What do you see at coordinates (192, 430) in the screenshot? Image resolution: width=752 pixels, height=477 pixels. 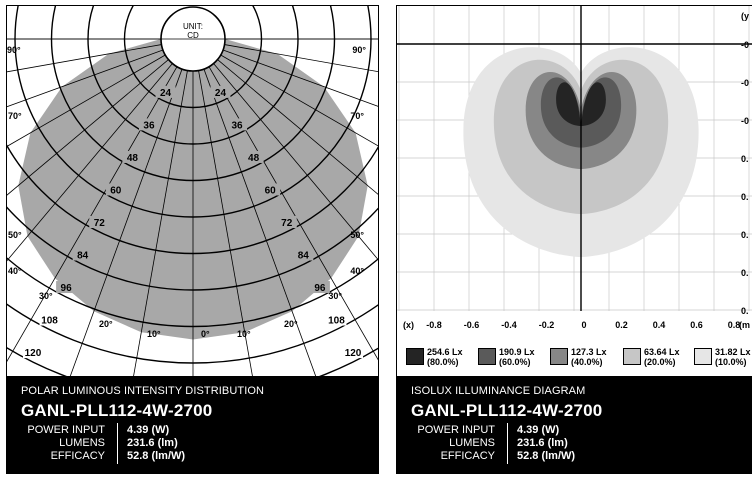 I see `polar-power-row: POWER INPUT 4.39 (W)` at bounding box center [192, 430].